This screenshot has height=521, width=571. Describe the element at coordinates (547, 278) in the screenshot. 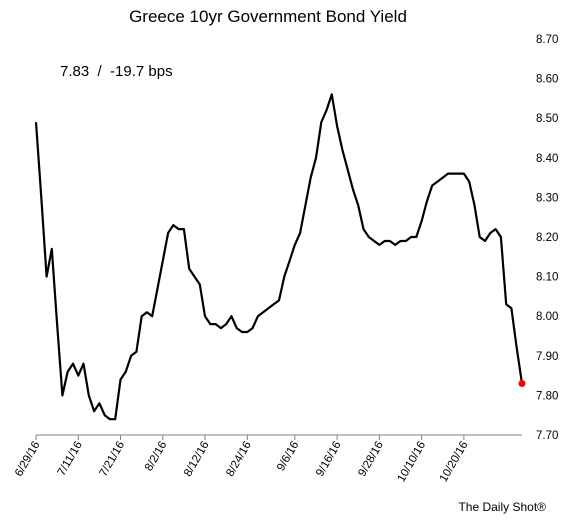

I see `y-tick-label: 8.10` at that location.